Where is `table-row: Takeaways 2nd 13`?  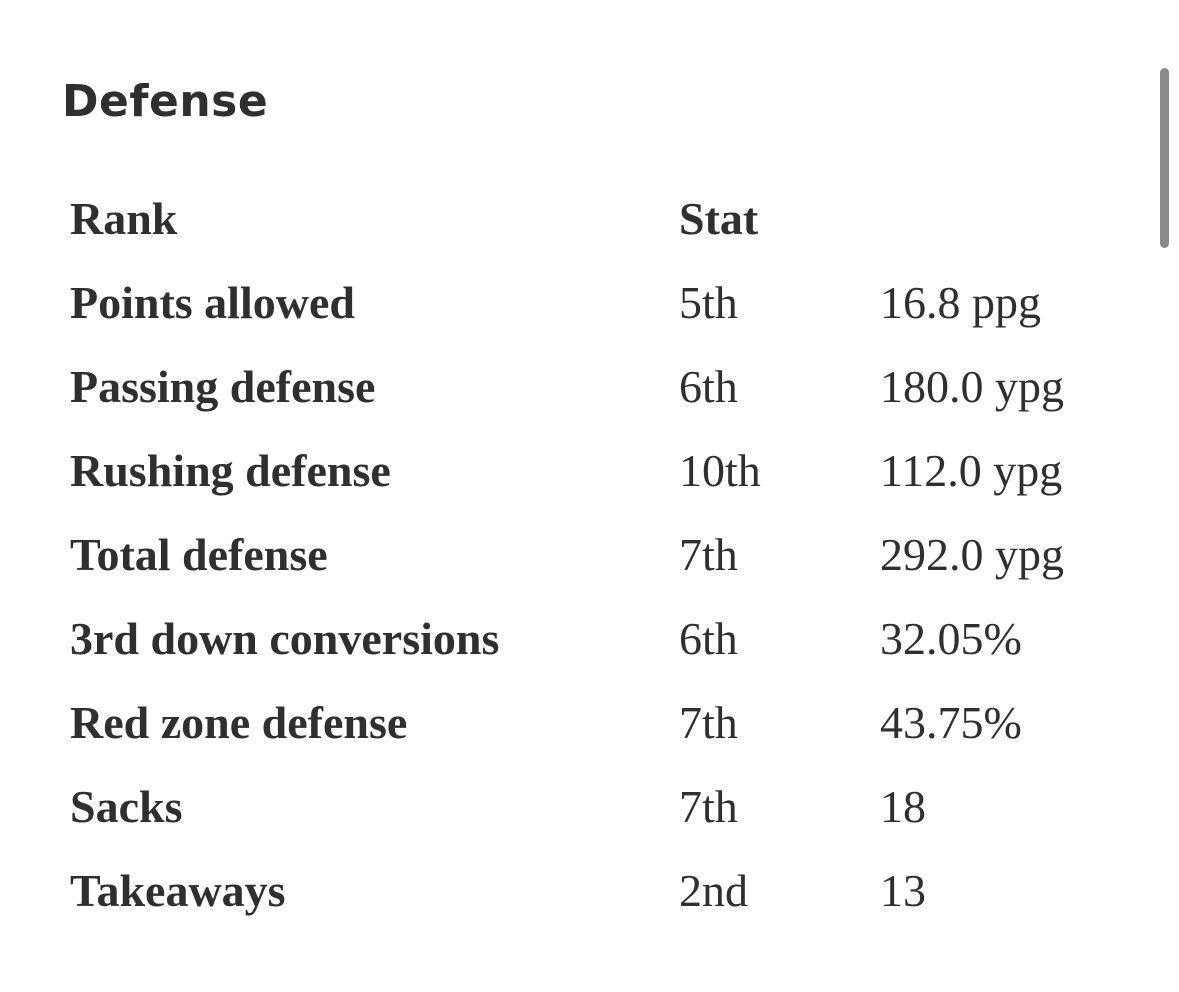 table-row: Takeaways 2nd 13 is located at coordinates (600, 890).